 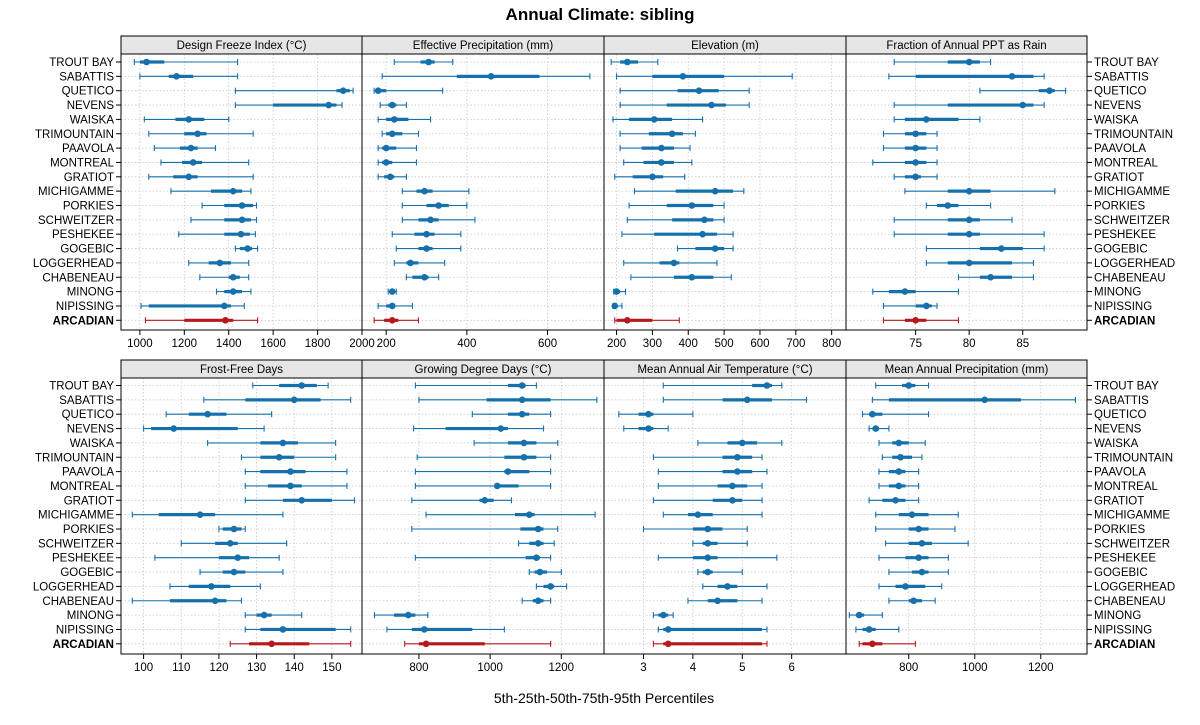 I want to click on site-label-left-trimountain: TRIMOUNTAIN, so click(x=74, y=458).